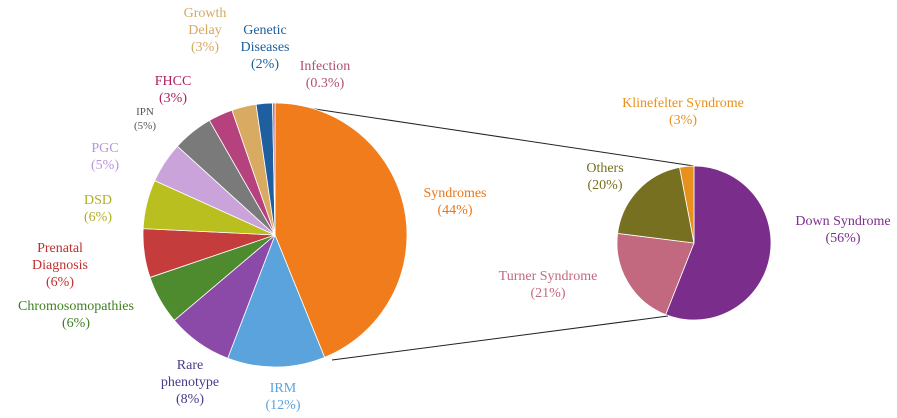 This screenshot has width=897, height=418. Describe the element at coordinates (605, 185) in the screenshot. I see `value-label: (20%)` at that location.